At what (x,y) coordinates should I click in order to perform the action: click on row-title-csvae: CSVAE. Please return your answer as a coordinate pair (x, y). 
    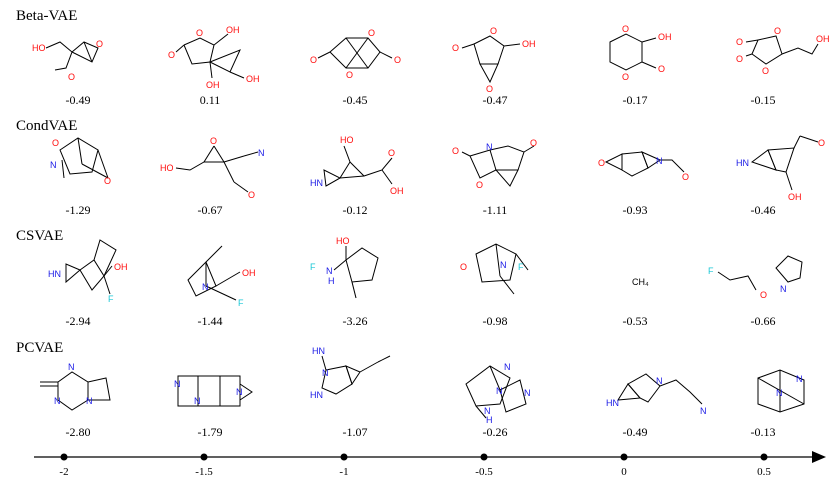
    Looking at the image, I should click on (40, 236).